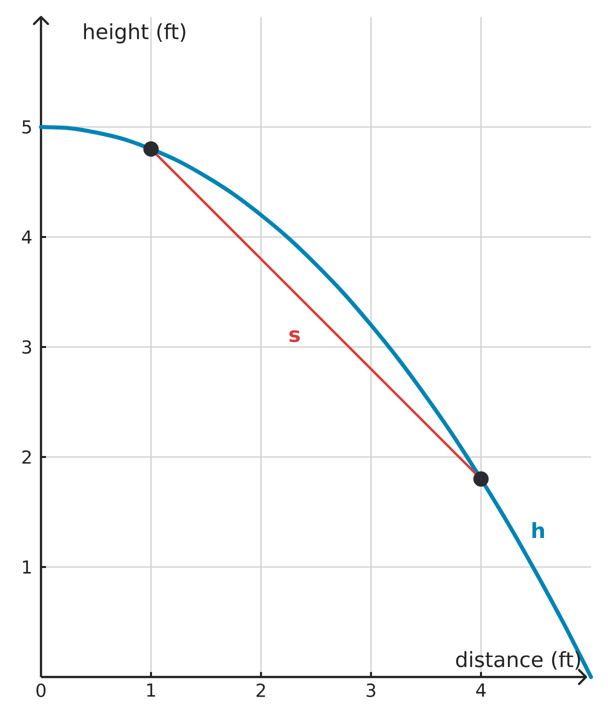  I want to click on x-axis-title: distance (ft), so click(518, 660).